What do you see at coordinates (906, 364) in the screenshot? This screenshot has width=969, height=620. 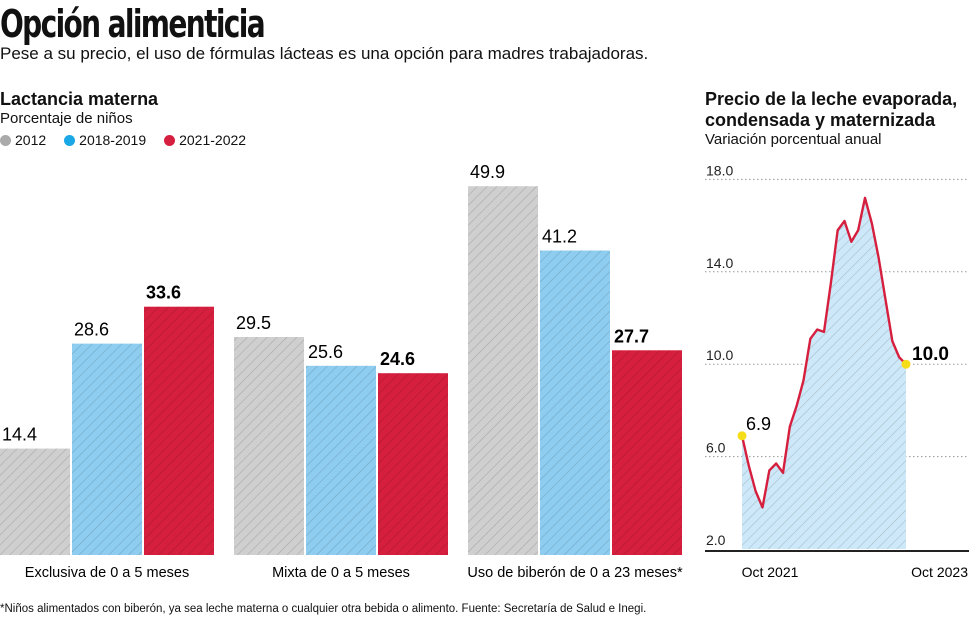 I see `marker-last` at bounding box center [906, 364].